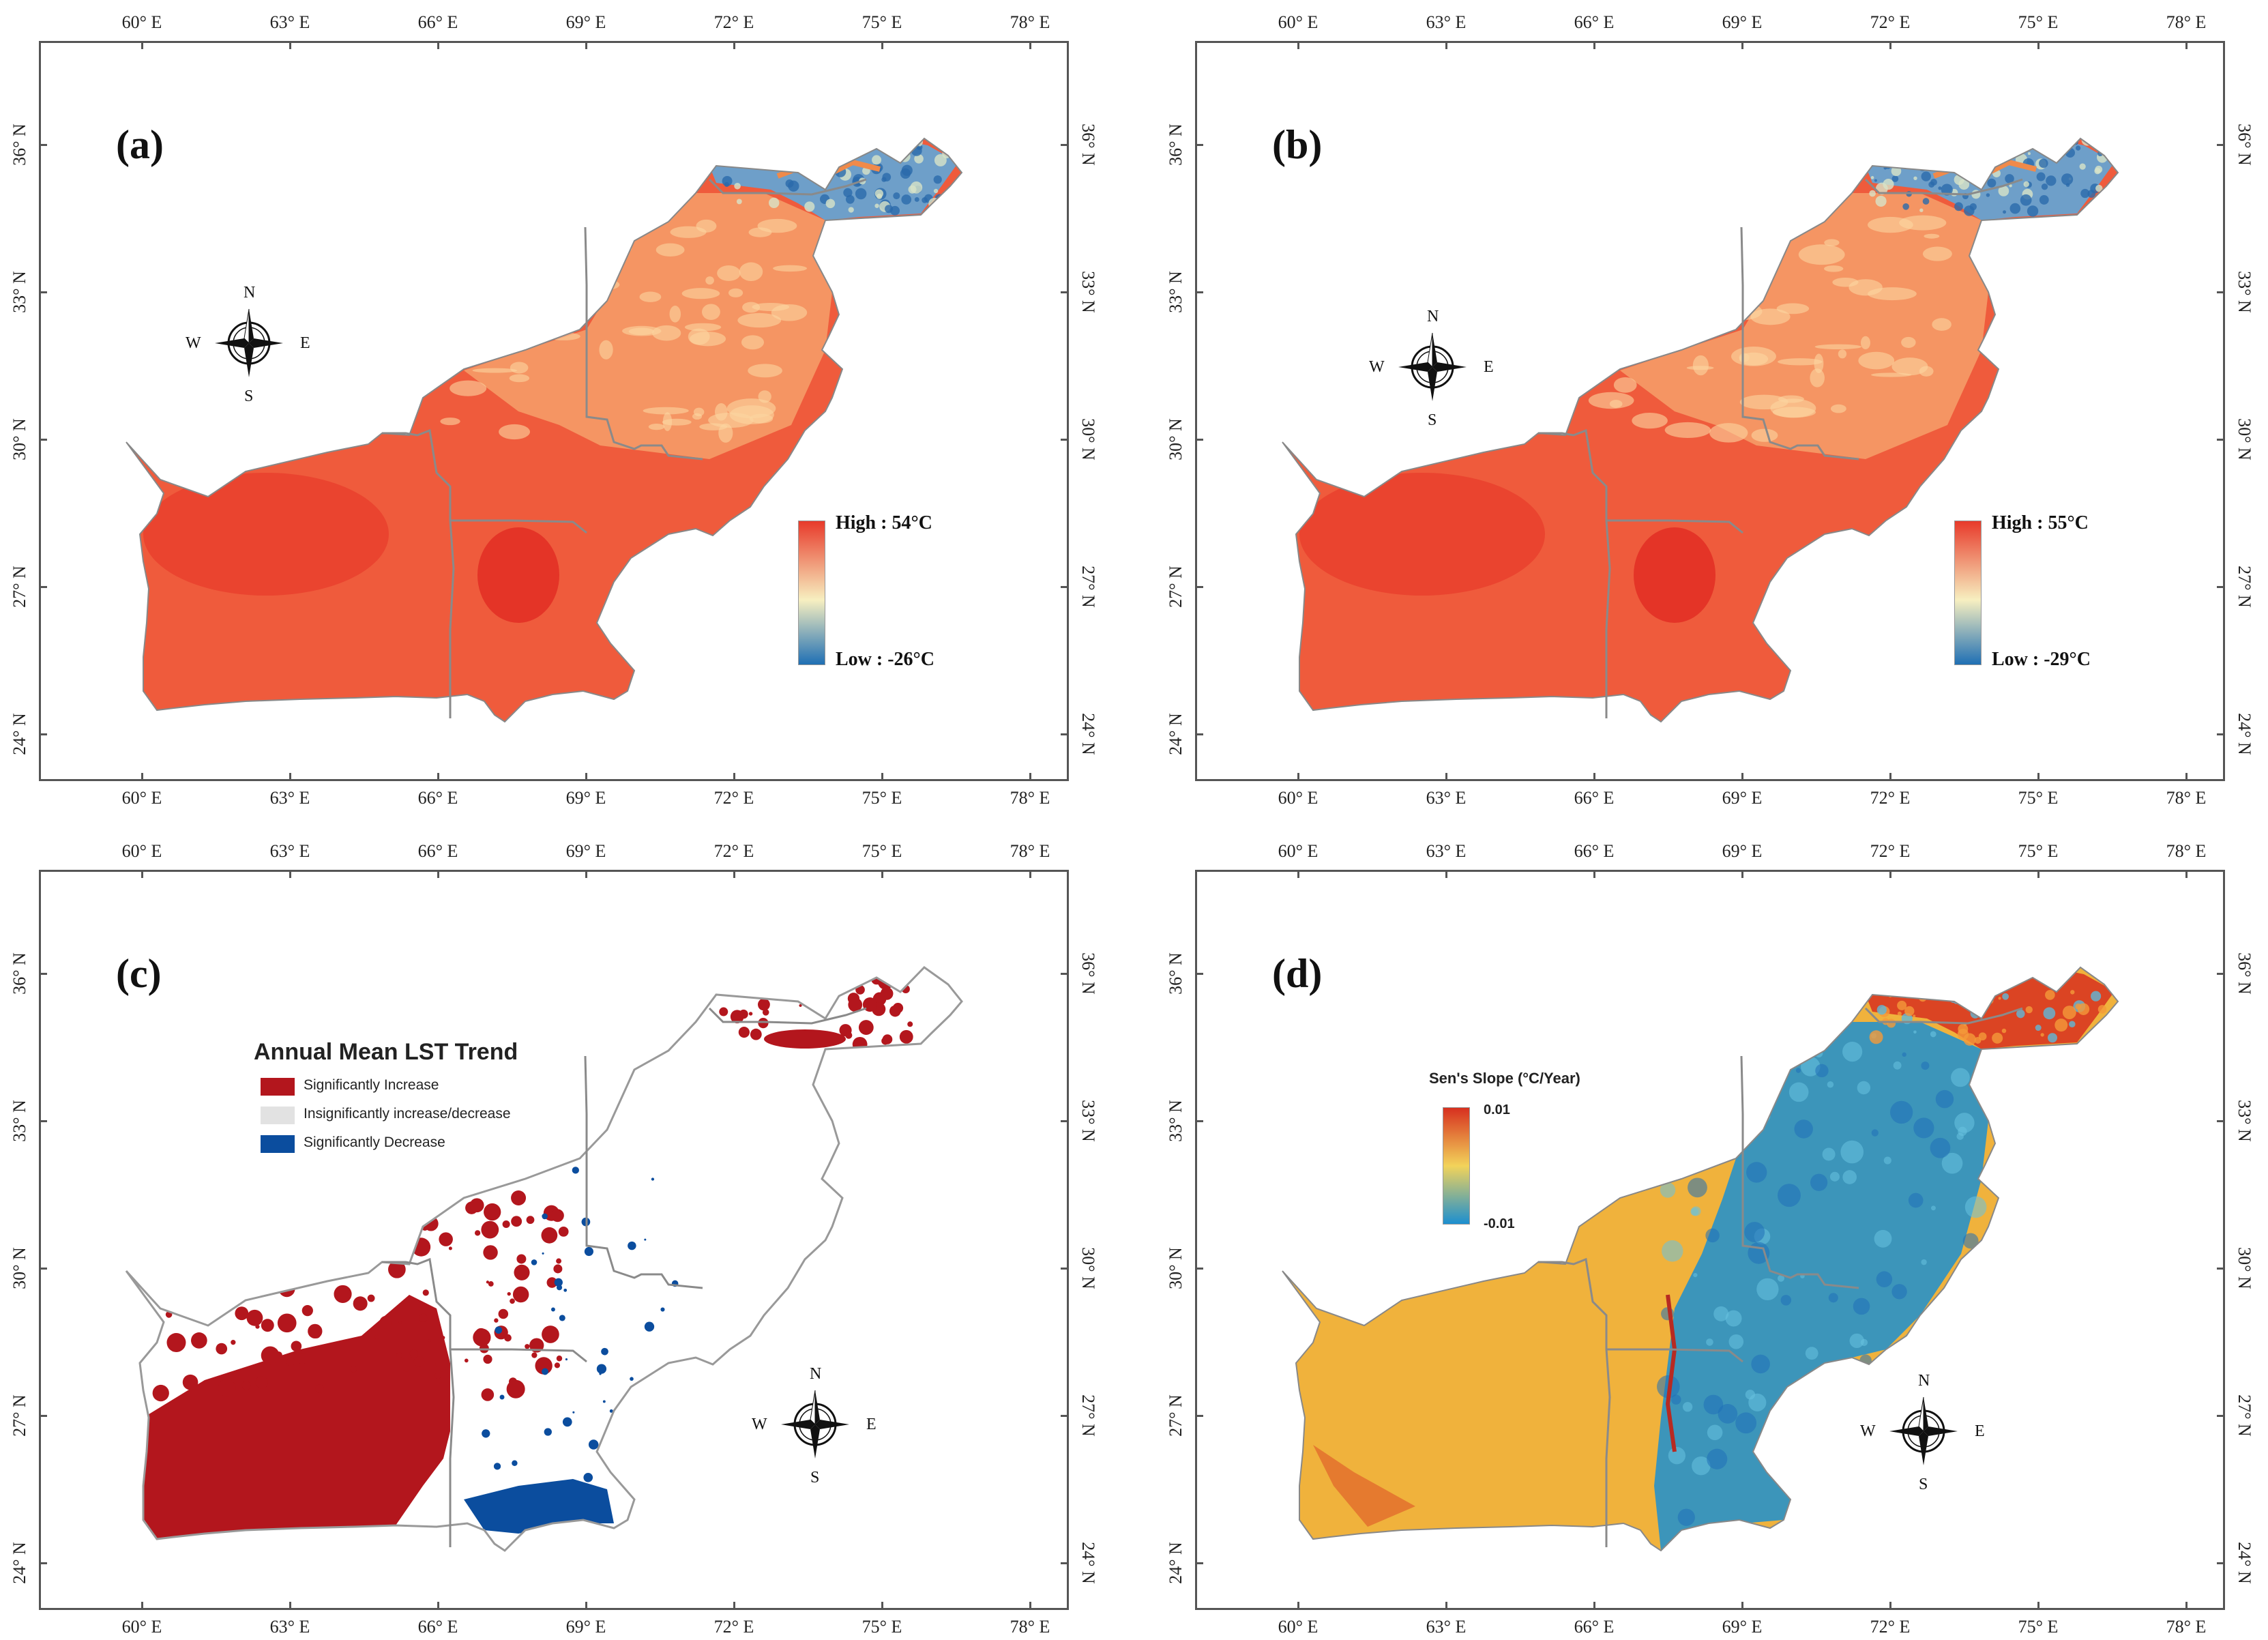 This screenshot has width=2268, height=1640. What do you see at coordinates (374, 1142) in the screenshot?
I see `legend-item-label: Significantly Decrease` at bounding box center [374, 1142].